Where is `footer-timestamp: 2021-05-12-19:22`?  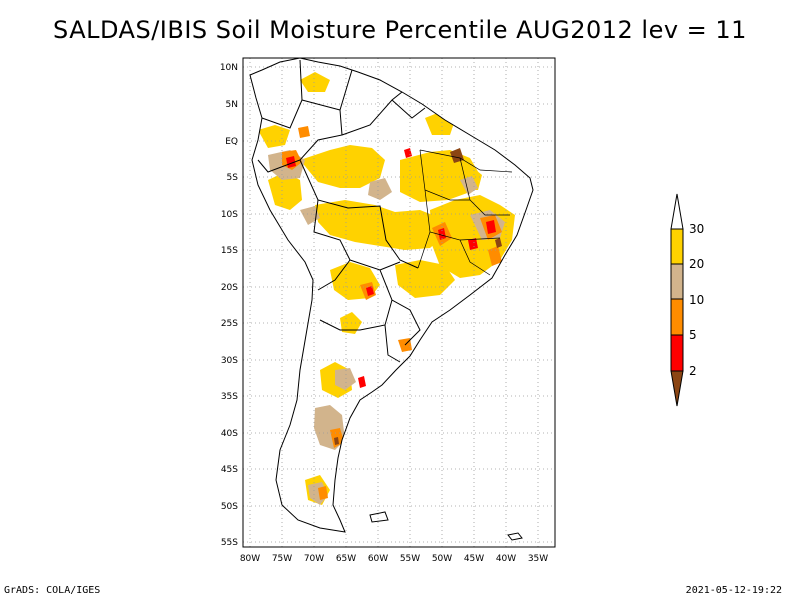 footer-timestamp: 2021-05-12-19:22 is located at coordinates (733, 590).